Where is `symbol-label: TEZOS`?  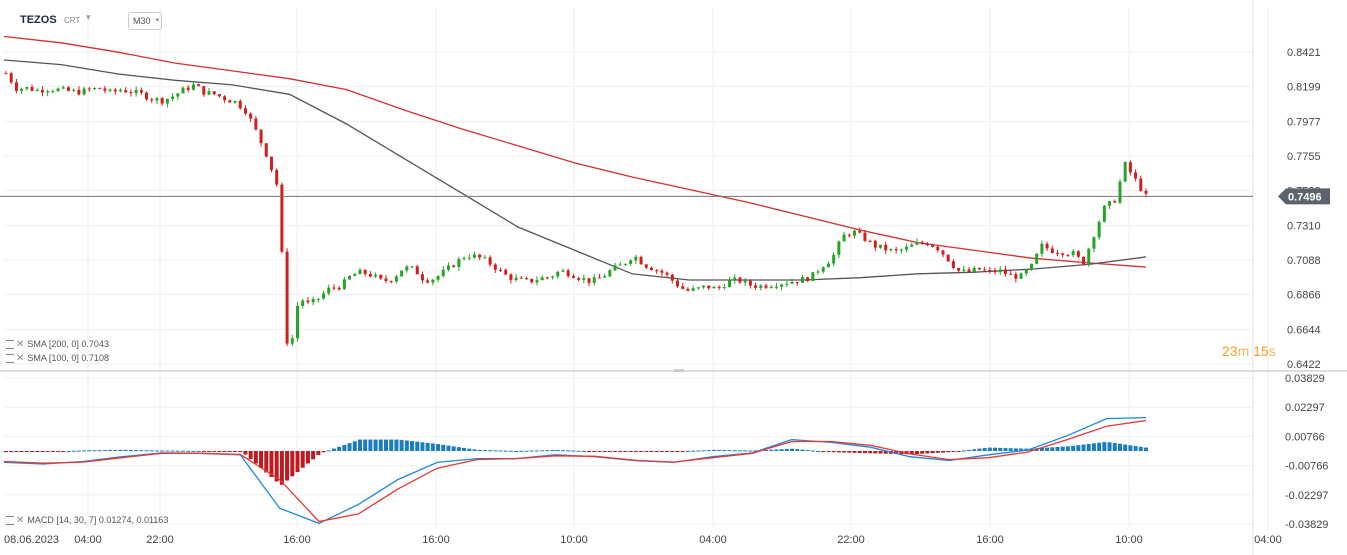
symbol-label: TEZOS is located at coordinates (38, 20).